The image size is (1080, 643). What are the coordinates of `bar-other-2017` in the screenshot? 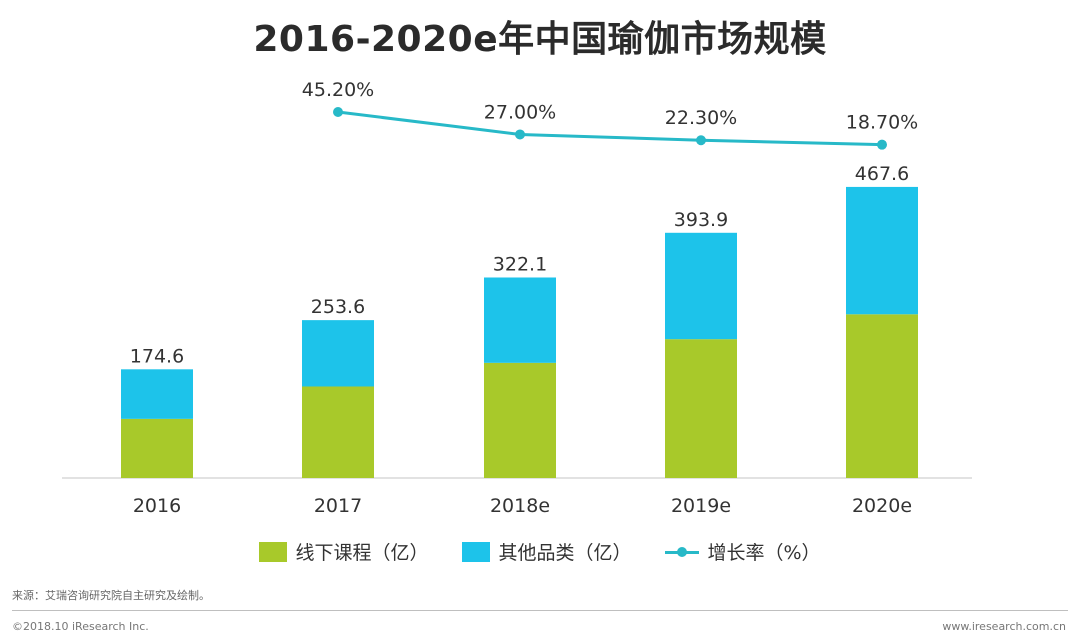 It's located at (338, 353).